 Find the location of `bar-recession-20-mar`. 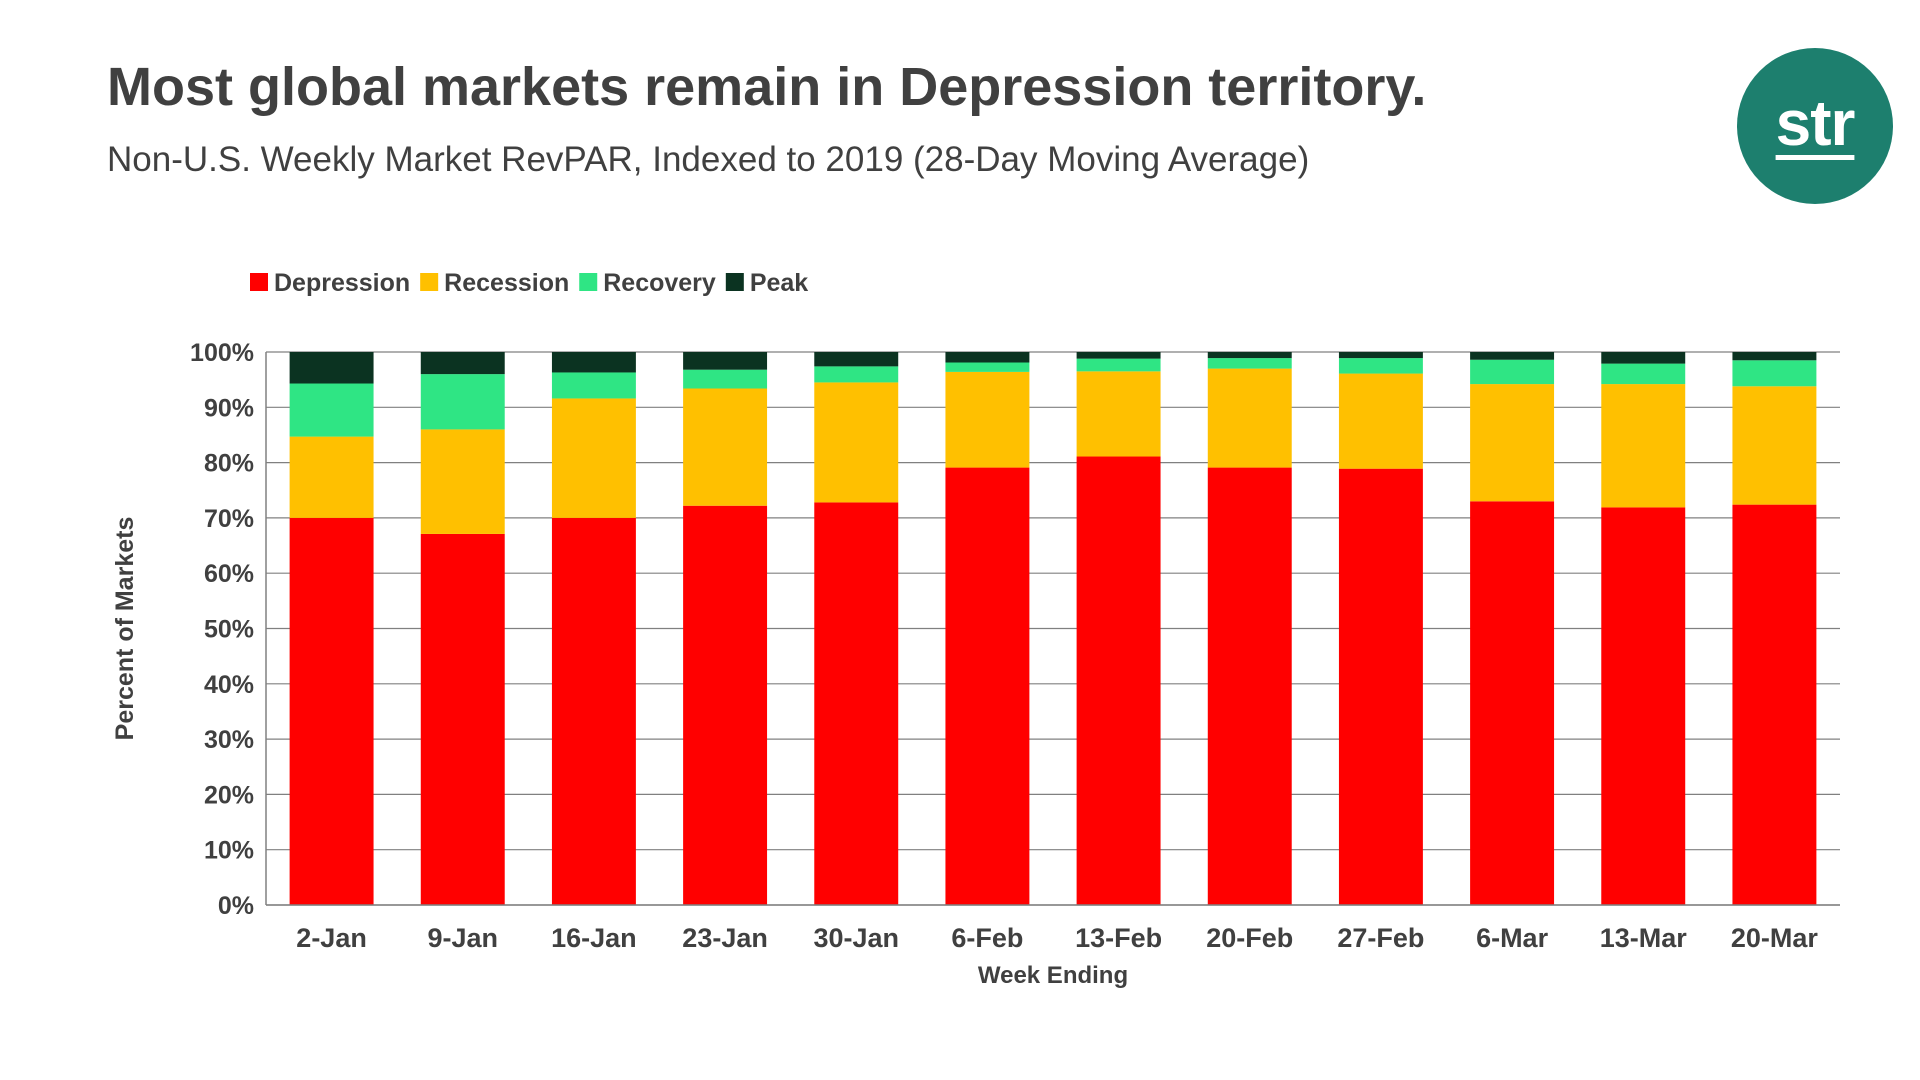

bar-recession-20-mar is located at coordinates (1774, 445).